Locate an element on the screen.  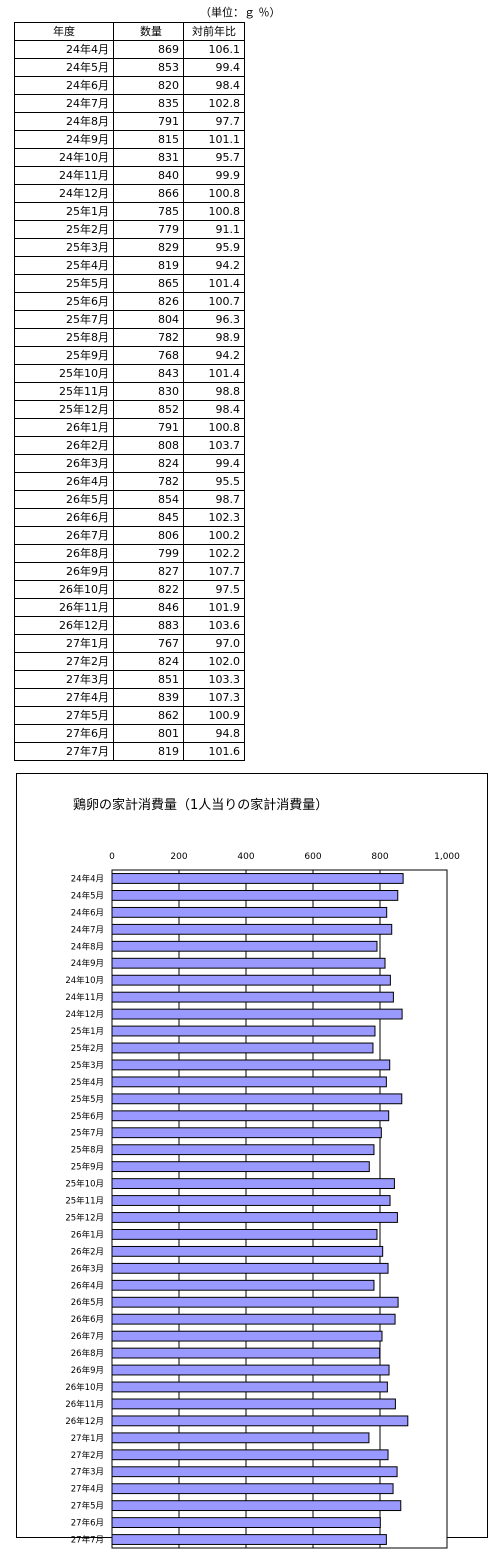
cell-year: 27年2月 is located at coordinates (64, 661).